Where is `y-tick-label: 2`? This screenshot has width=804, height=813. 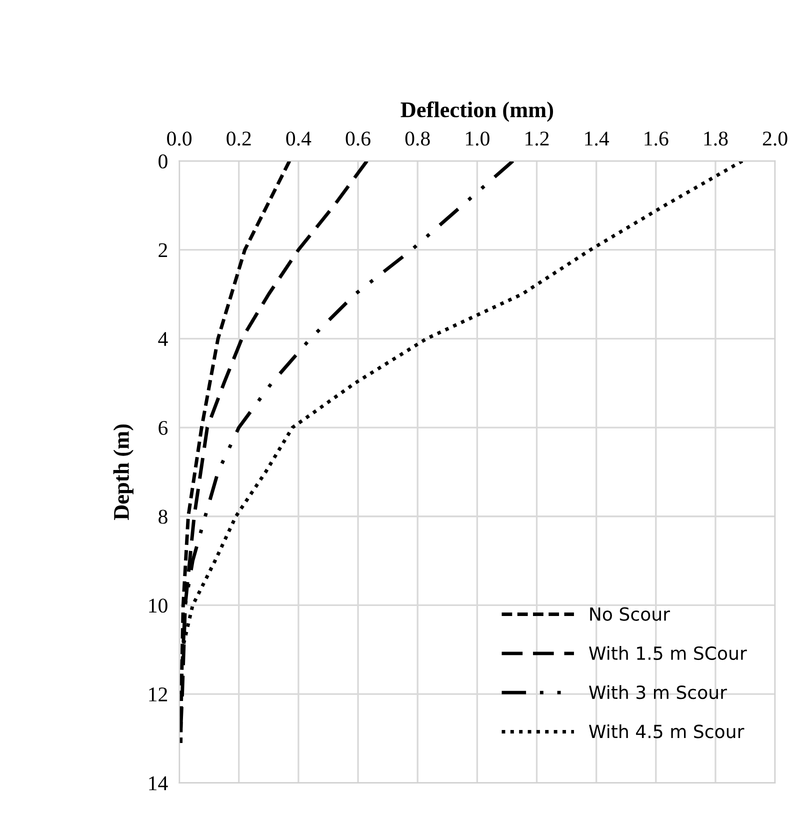
y-tick-label: 2 is located at coordinates (163, 250).